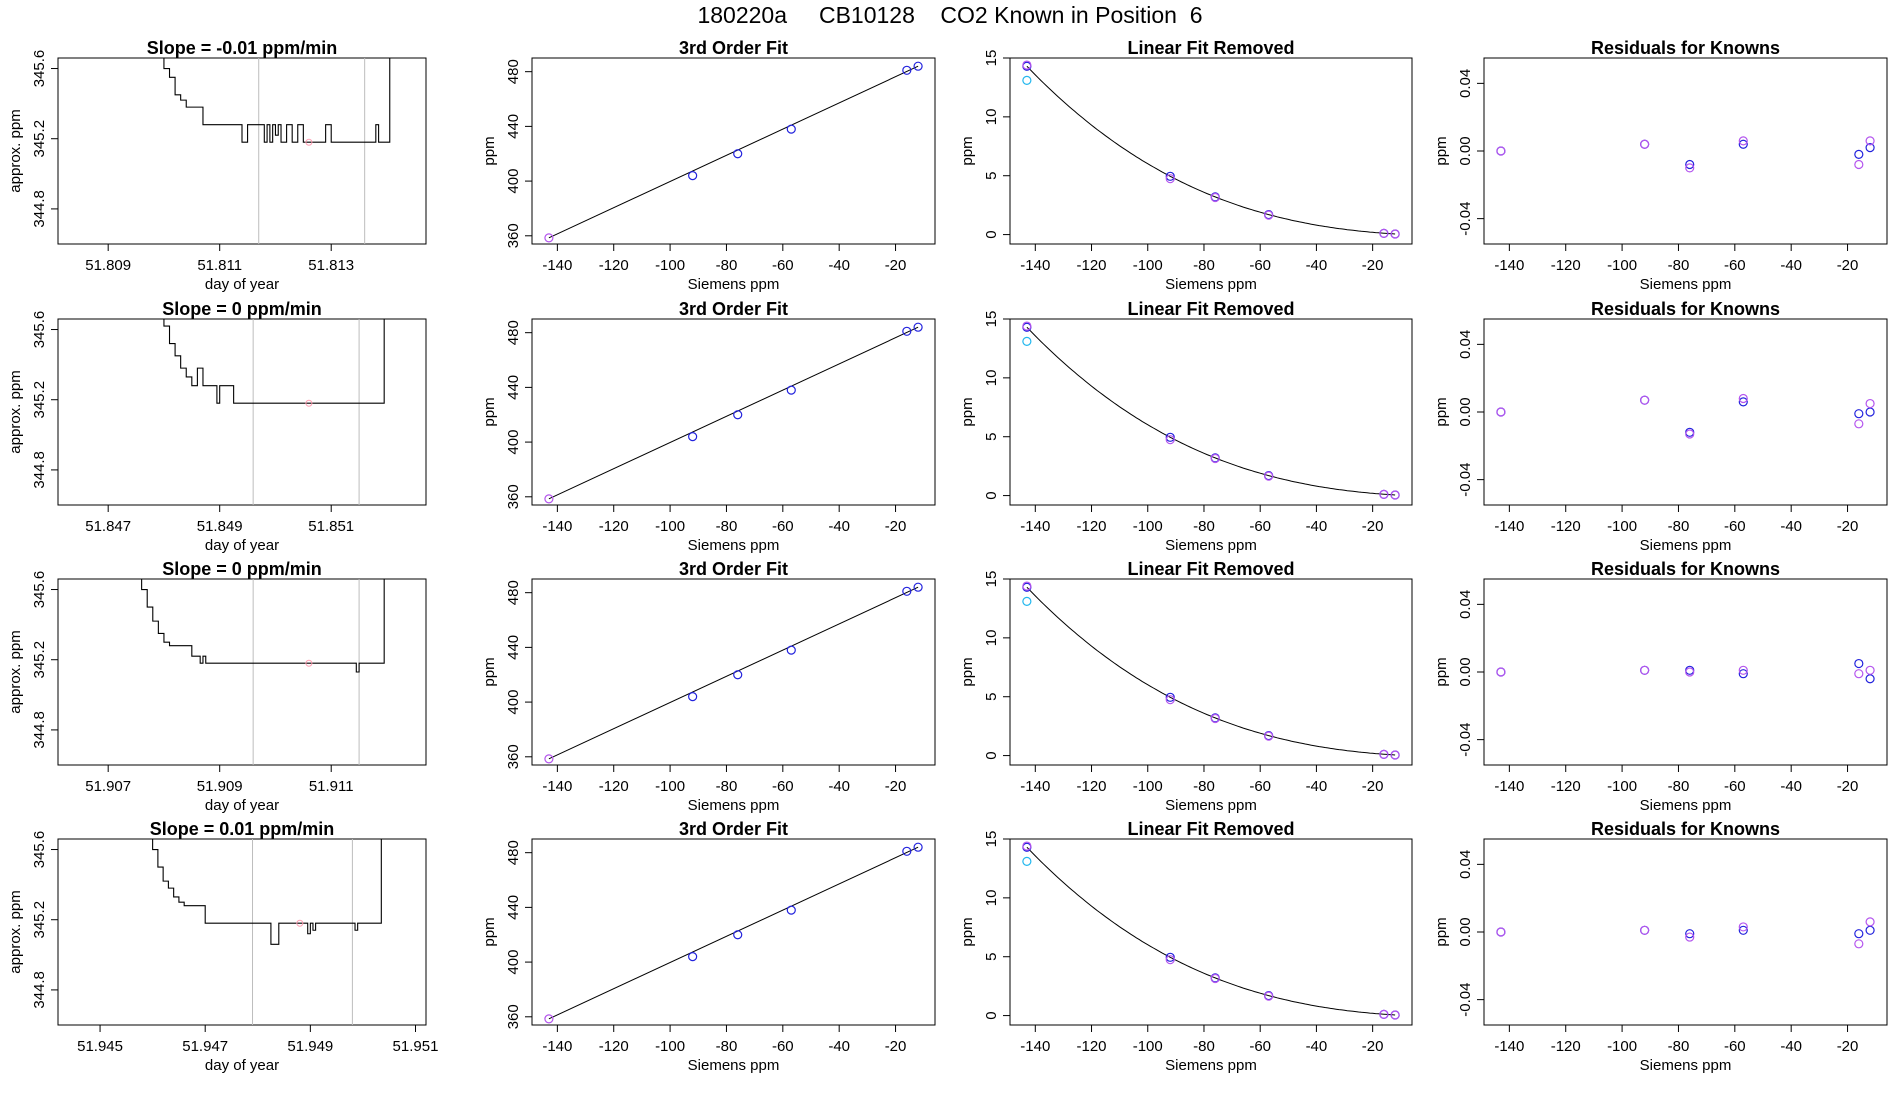 Image resolution: width=1900 pixels, height=1105 pixels. What do you see at coordinates (614, 265) in the screenshot?
I see `x-tick-label: -120` at bounding box center [614, 265].